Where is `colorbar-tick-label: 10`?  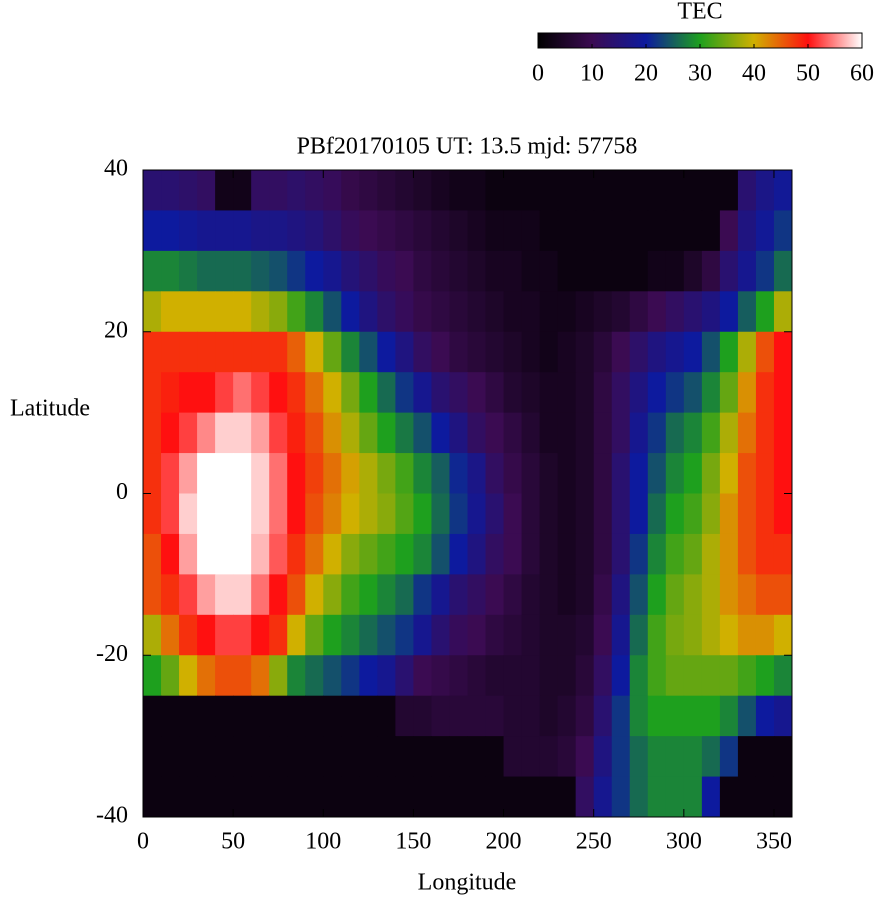 colorbar-tick-label: 10 is located at coordinates (592, 74).